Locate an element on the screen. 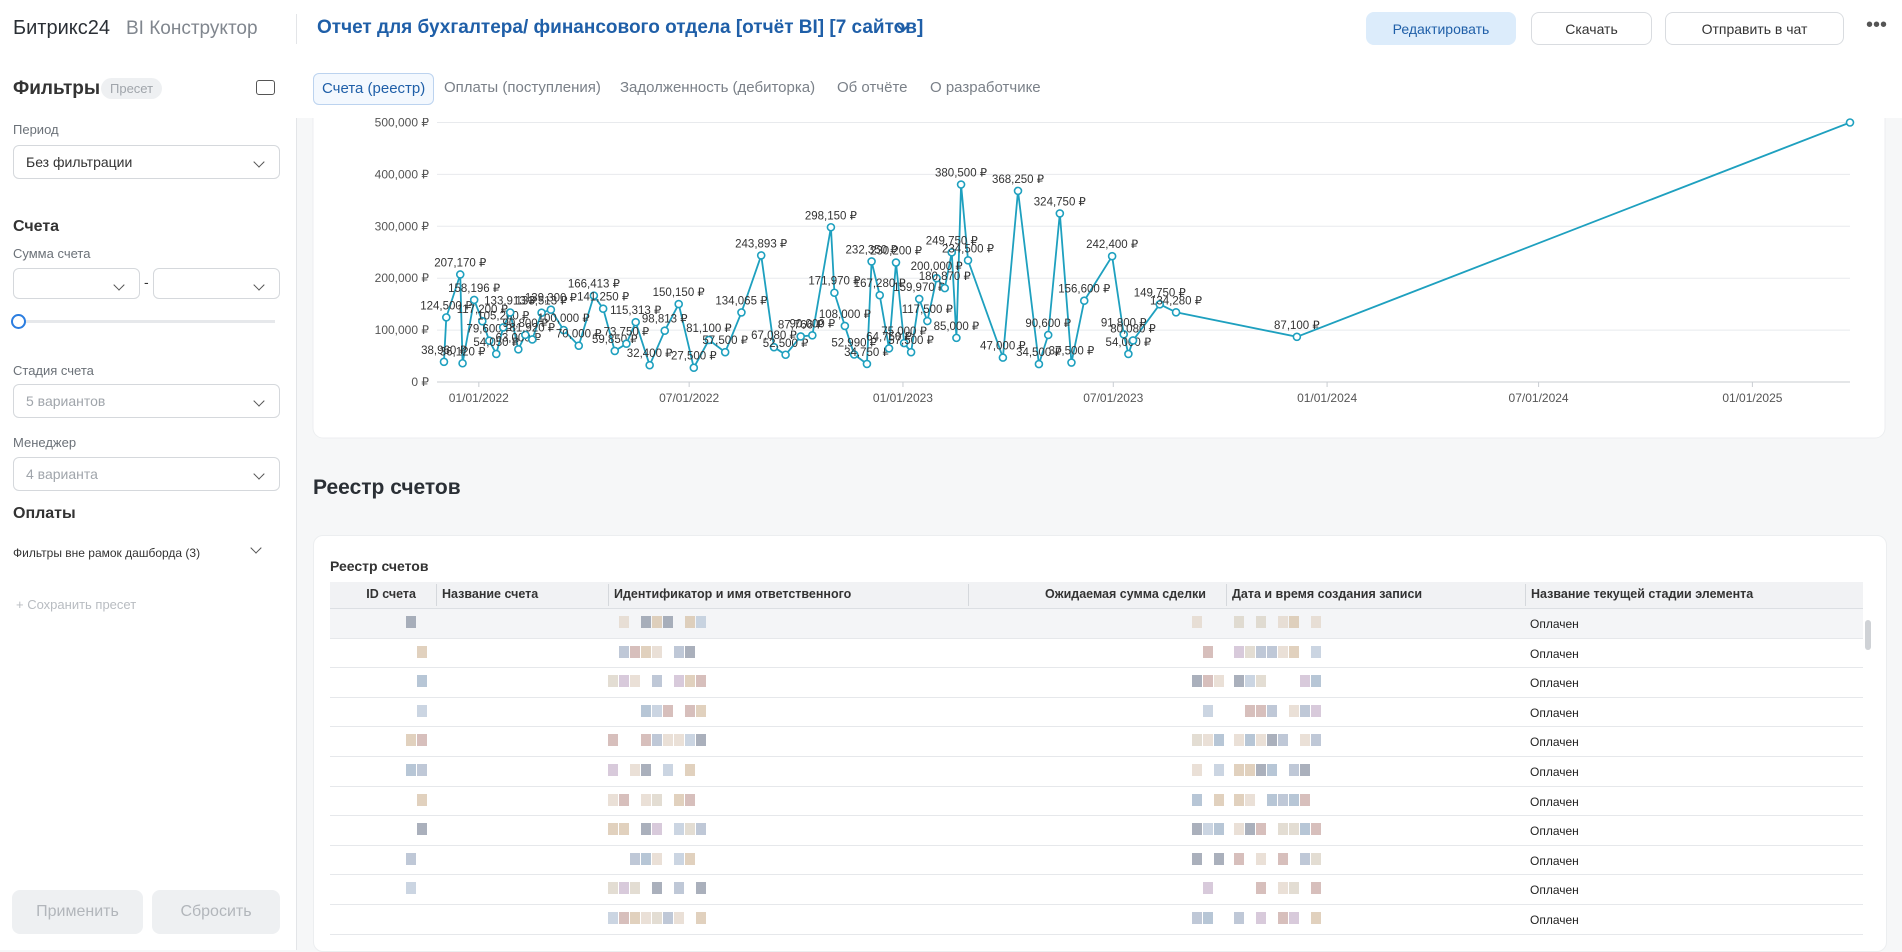  data-label: 243,893 ₽ is located at coordinates (761, 244).